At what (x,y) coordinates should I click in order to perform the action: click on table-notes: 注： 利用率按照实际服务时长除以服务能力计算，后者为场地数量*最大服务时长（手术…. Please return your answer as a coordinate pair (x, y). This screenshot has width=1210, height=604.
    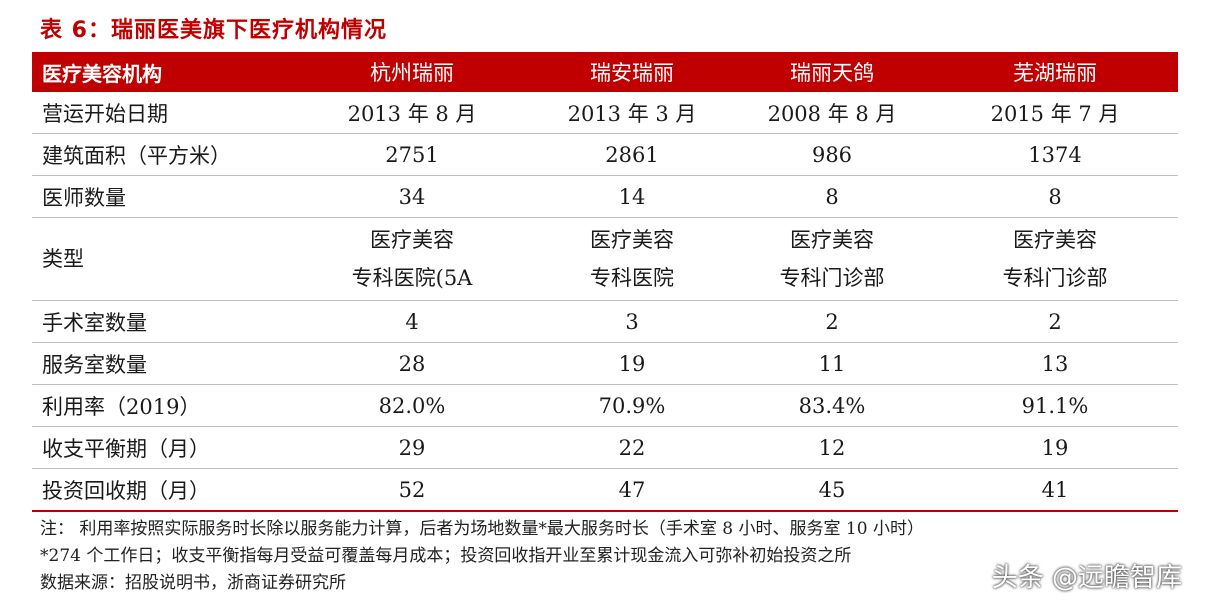
    Looking at the image, I should click on (482, 556).